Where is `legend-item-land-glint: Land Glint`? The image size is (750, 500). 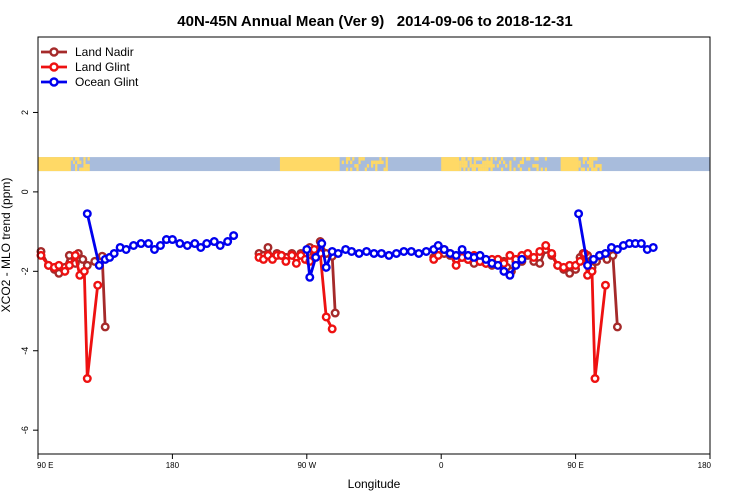 legend-item-land-glint: Land Glint is located at coordinates (85, 67).